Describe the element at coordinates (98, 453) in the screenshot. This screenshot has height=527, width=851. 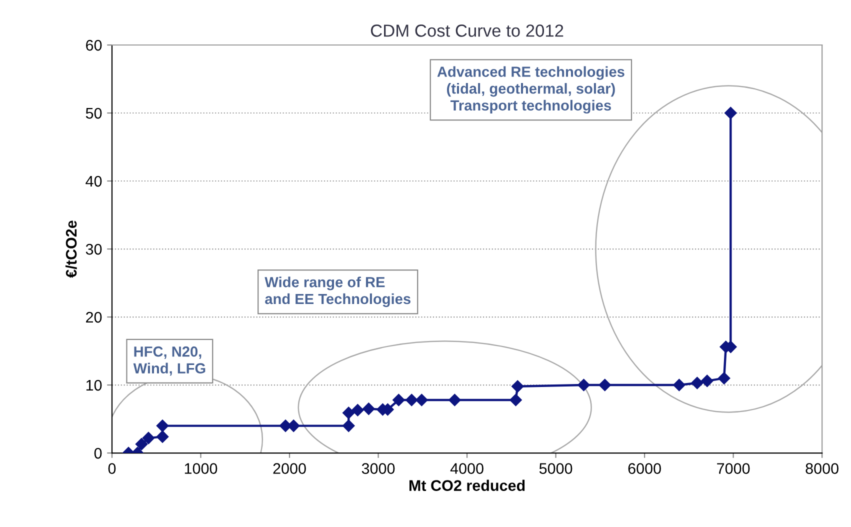
I see `y-tick-label: 0` at that location.